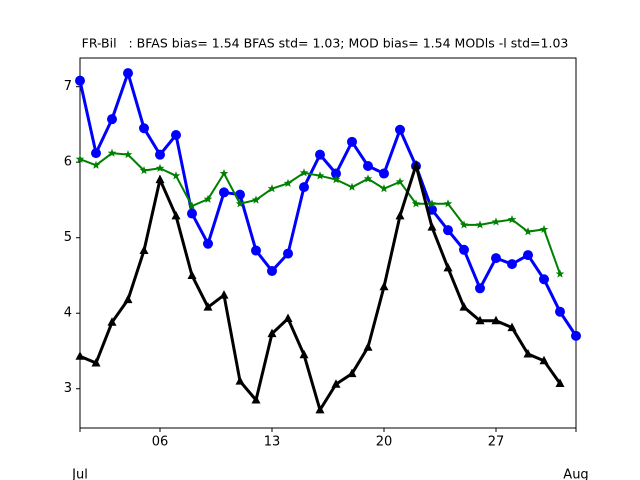 This screenshot has height=480, width=640. I want to click on y-tick-label: 3, so click(68, 388).